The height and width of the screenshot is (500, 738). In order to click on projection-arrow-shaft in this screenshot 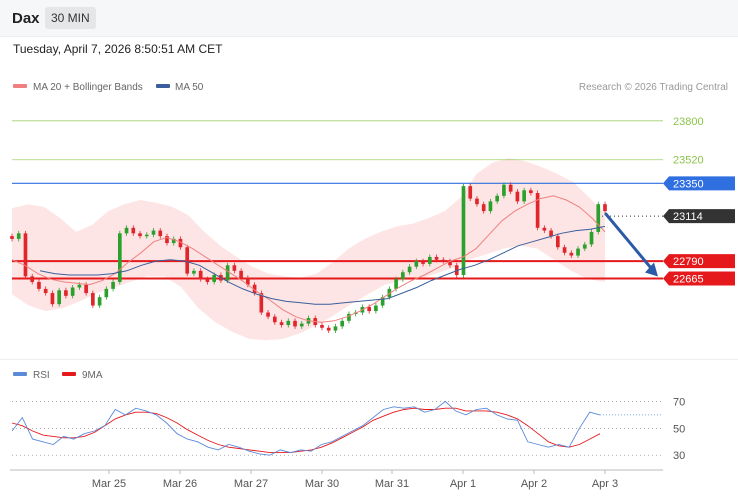, I will do `click(629, 242)`.